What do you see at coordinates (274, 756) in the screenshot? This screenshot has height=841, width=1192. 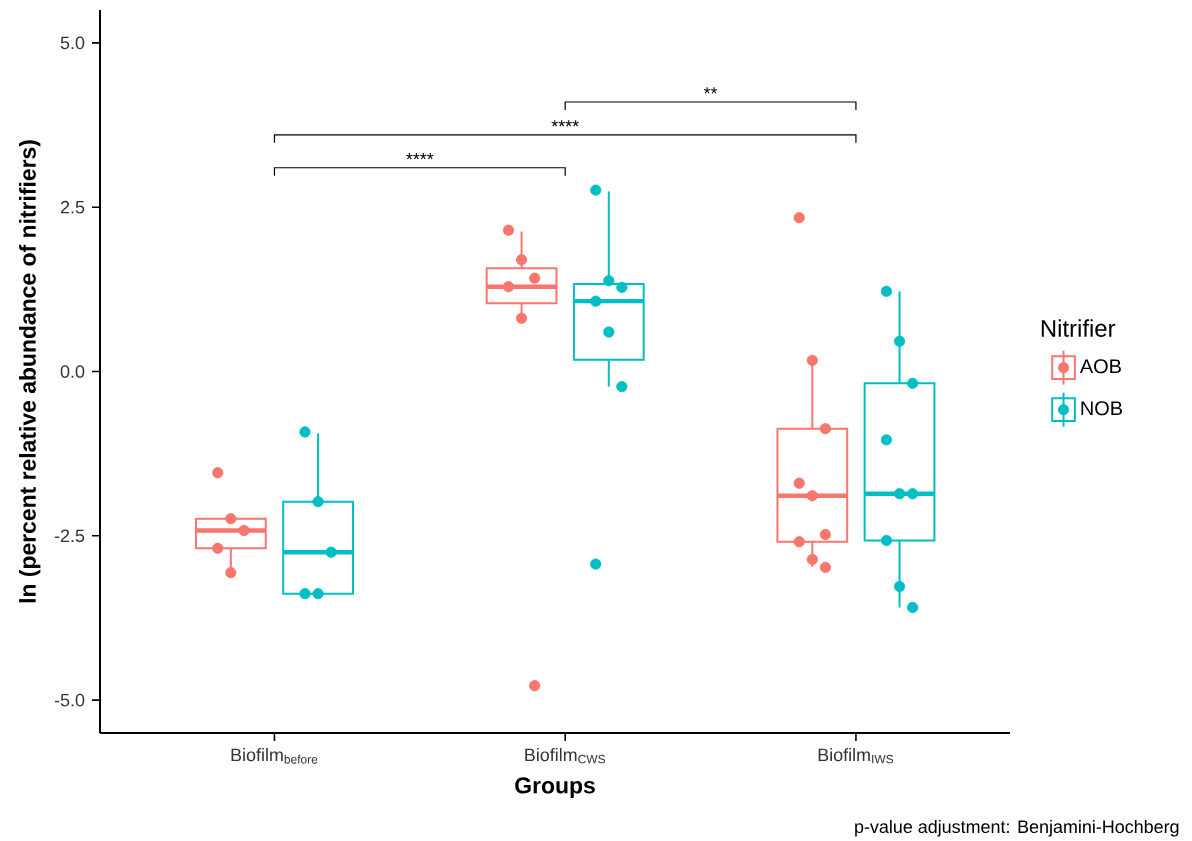 I see `x-tick-label: Biofilm$_{before}$` at bounding box center [274, 756].